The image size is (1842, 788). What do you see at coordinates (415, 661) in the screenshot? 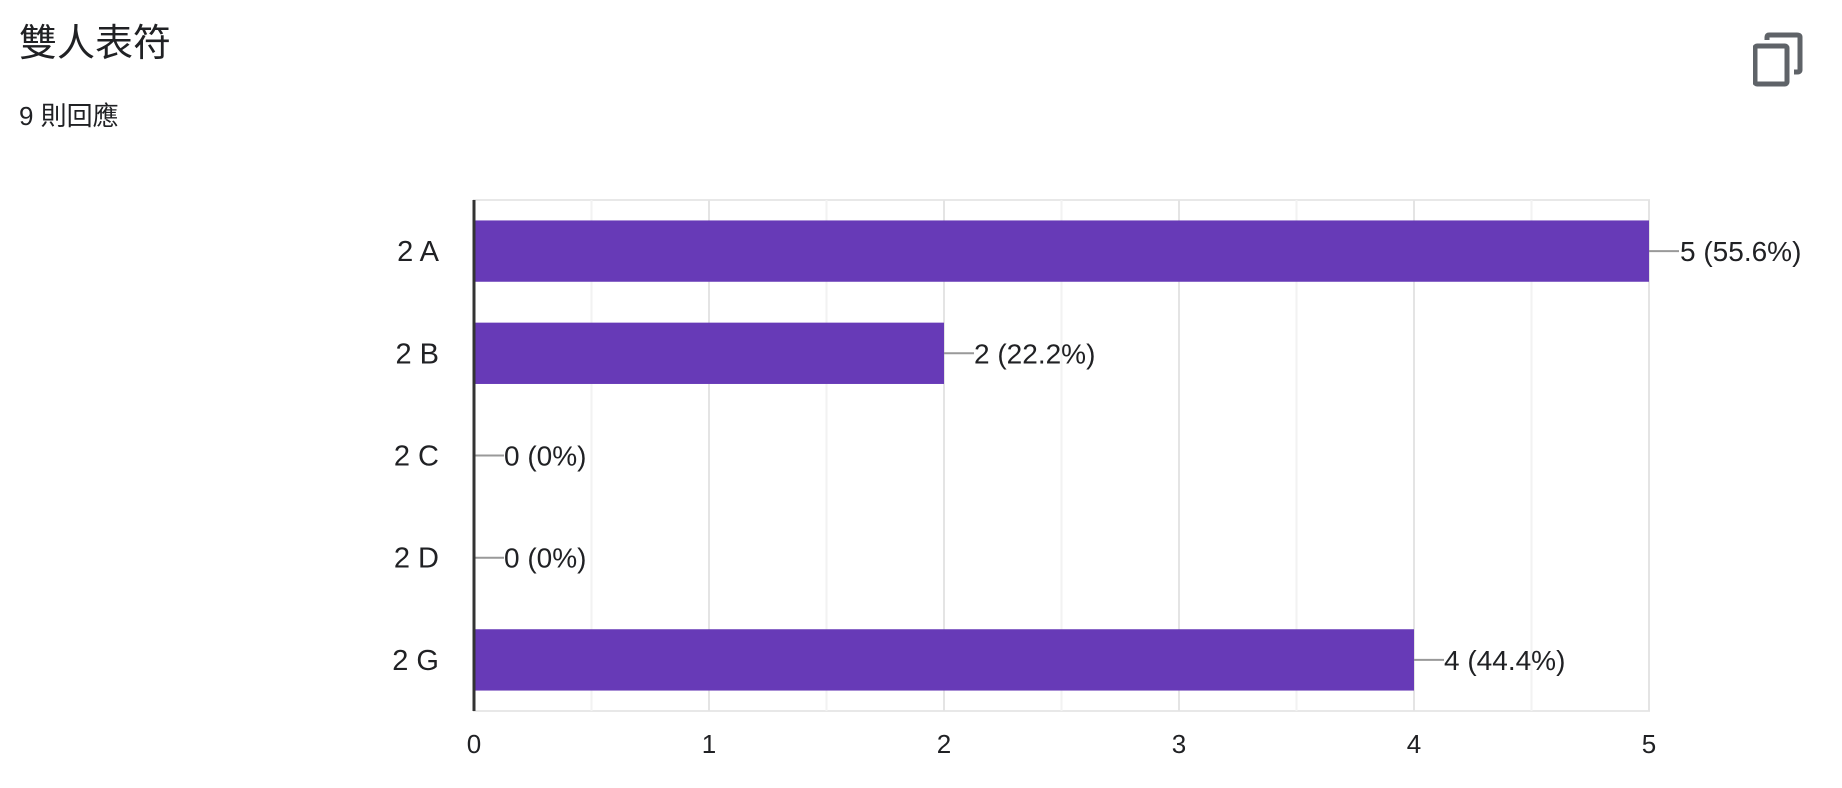
I see `category-label: 2 G` at bounding box center [415, 661].